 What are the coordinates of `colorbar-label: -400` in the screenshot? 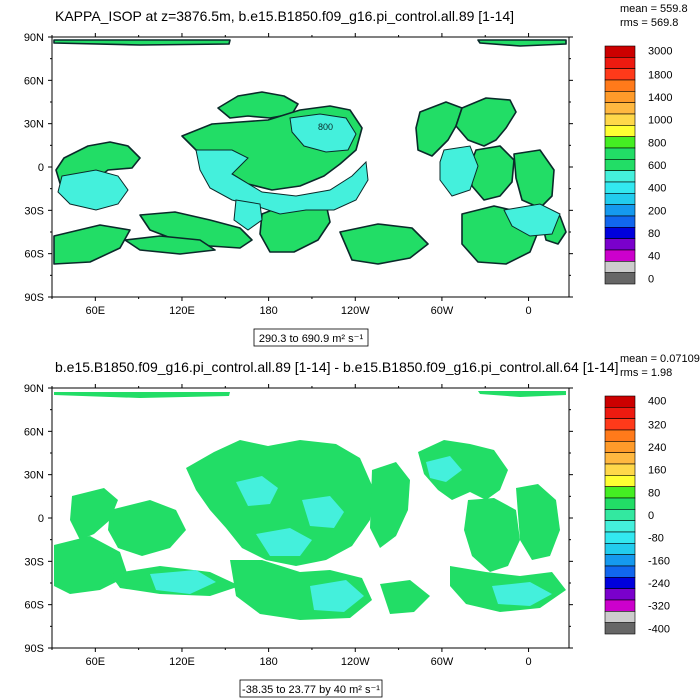 It's located at (659, 629).